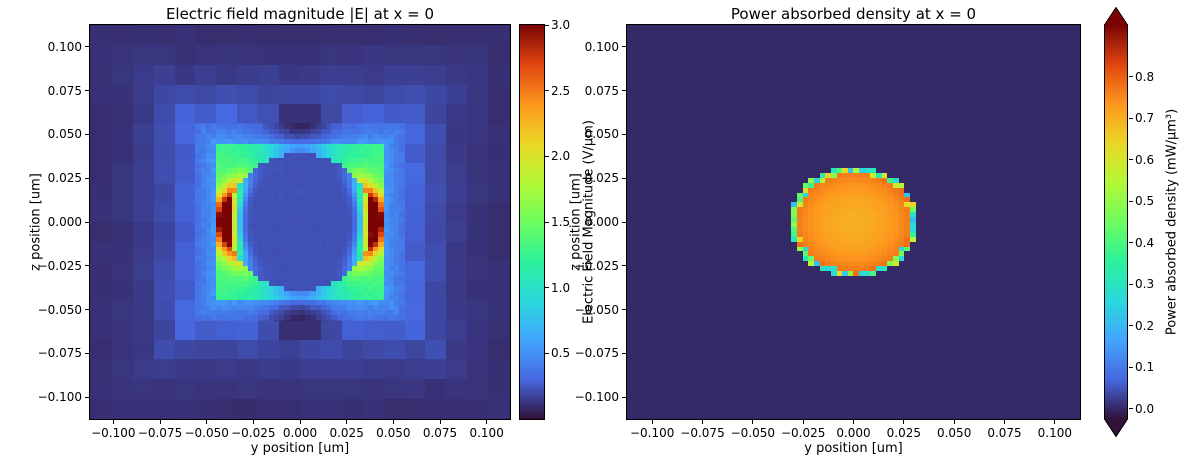  What do you see at coordinates (1145, 408) in the screenshot?
I see `colorbar-tick-label: 0.0` at bounding box center [1145, 408].